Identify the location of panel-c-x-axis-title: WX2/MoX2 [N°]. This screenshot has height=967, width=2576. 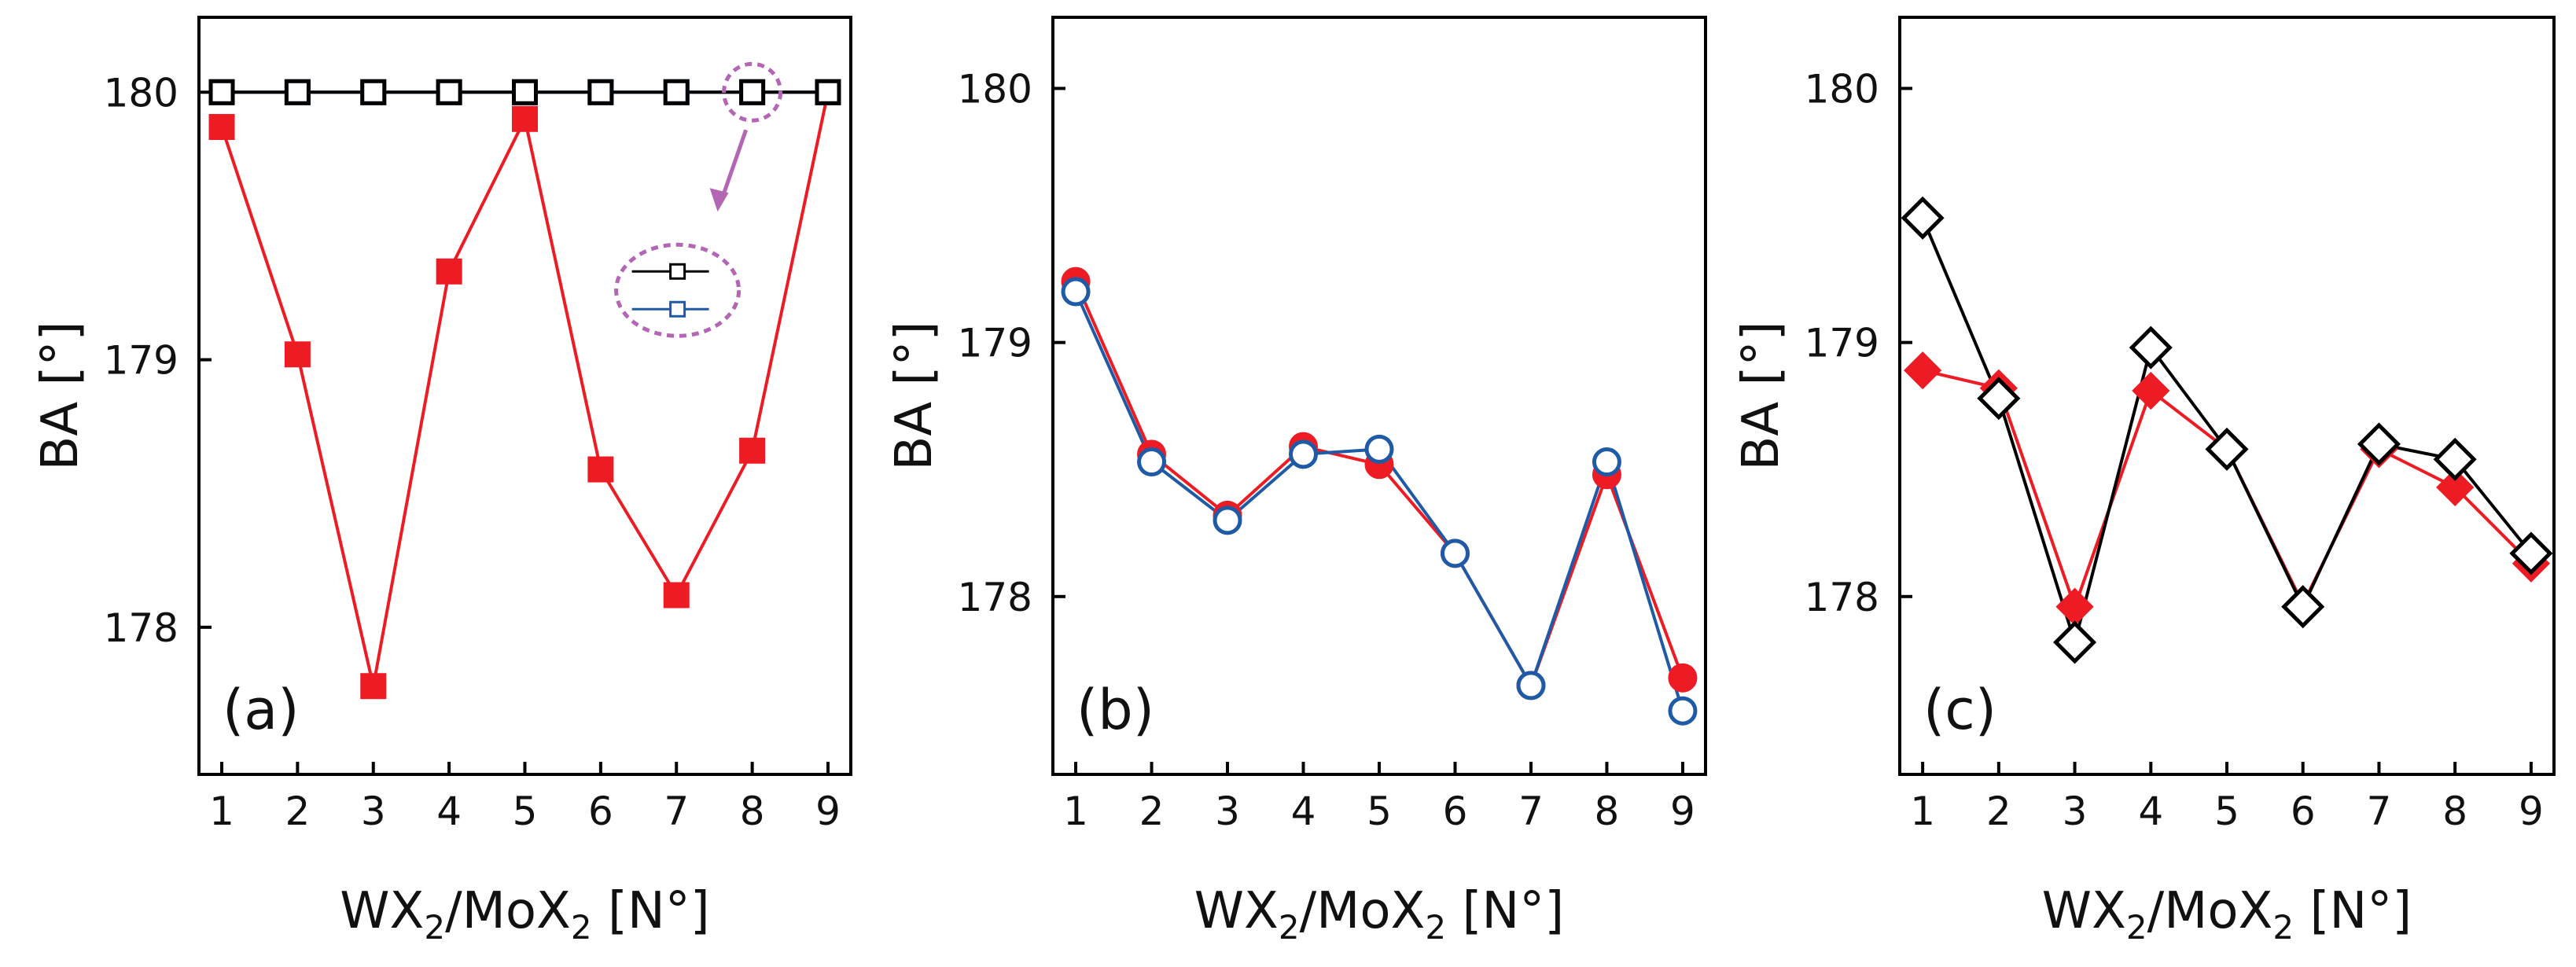
(2227, 914).